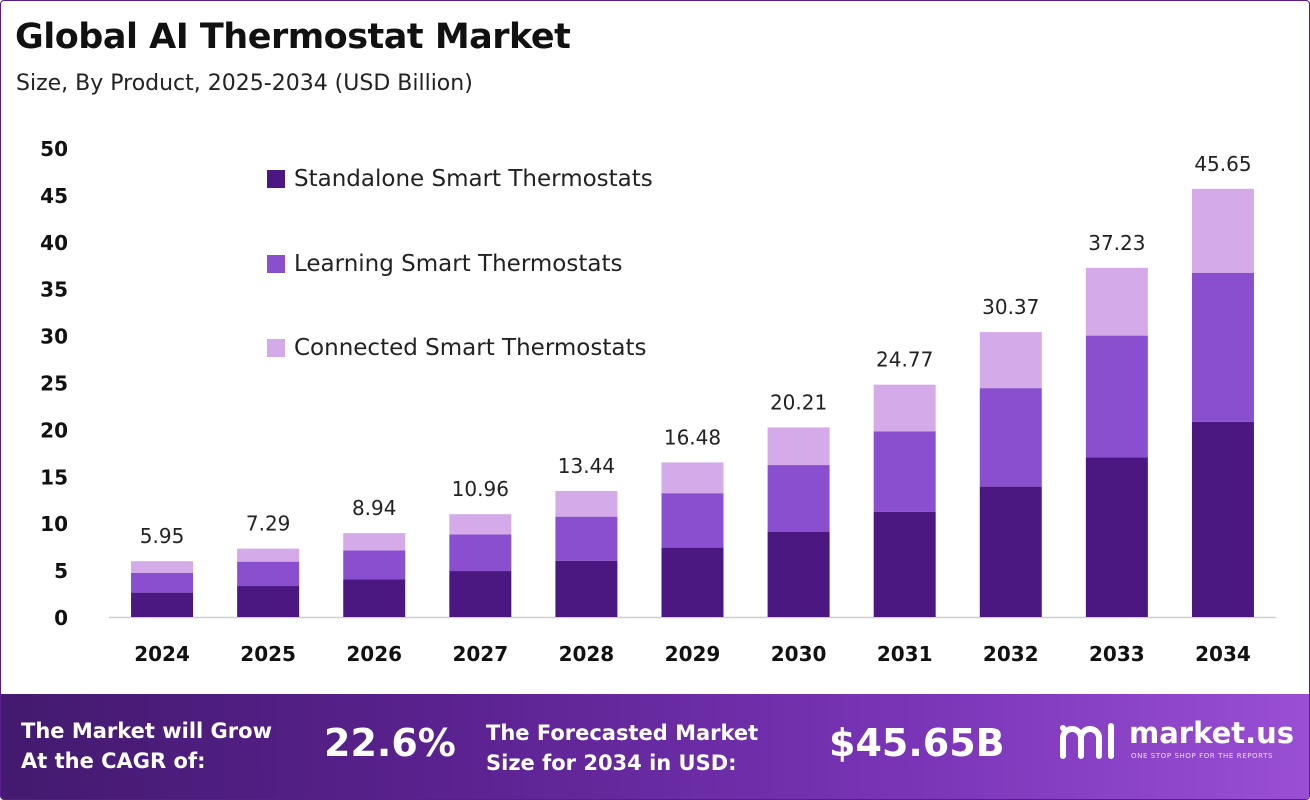  I want to click on chart-title: Global AI Thermostat Market, so click(293, 37).